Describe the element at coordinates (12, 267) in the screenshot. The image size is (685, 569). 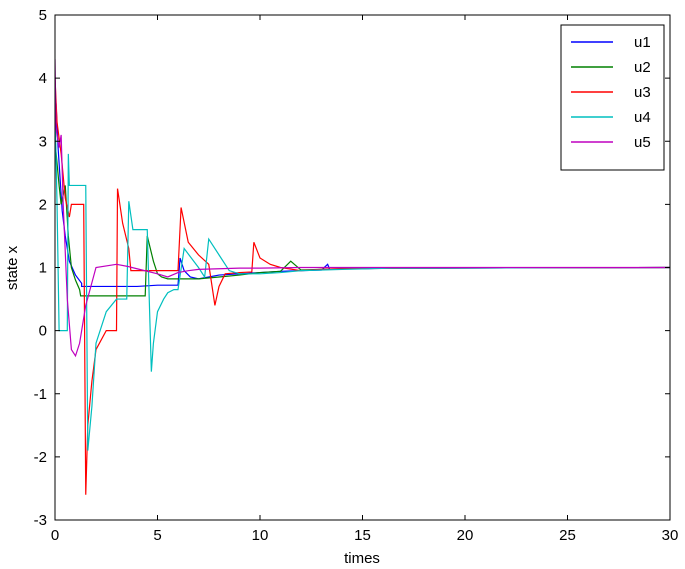
I see `y-axis-title: state x` at that location.